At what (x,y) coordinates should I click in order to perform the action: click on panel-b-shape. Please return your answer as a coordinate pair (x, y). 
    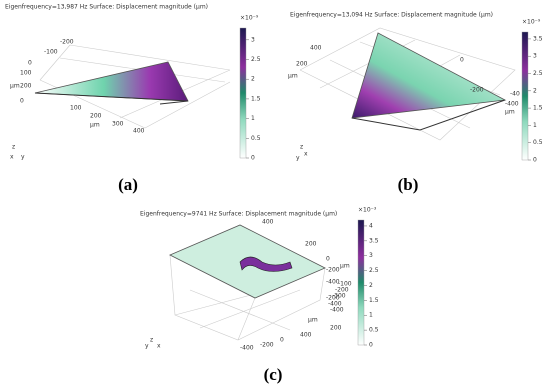
    Looking at the image, I should click on (407, 84).